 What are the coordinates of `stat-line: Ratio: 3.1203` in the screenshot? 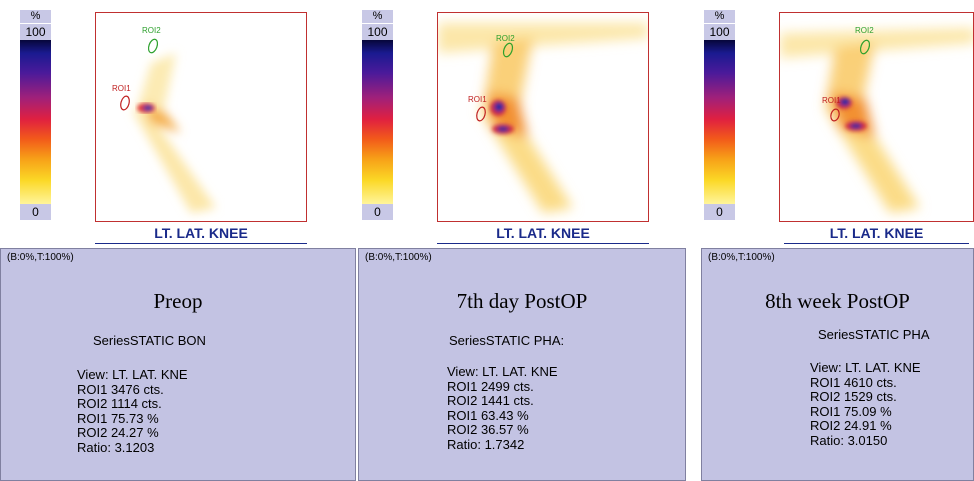 It's located at (116, 447).